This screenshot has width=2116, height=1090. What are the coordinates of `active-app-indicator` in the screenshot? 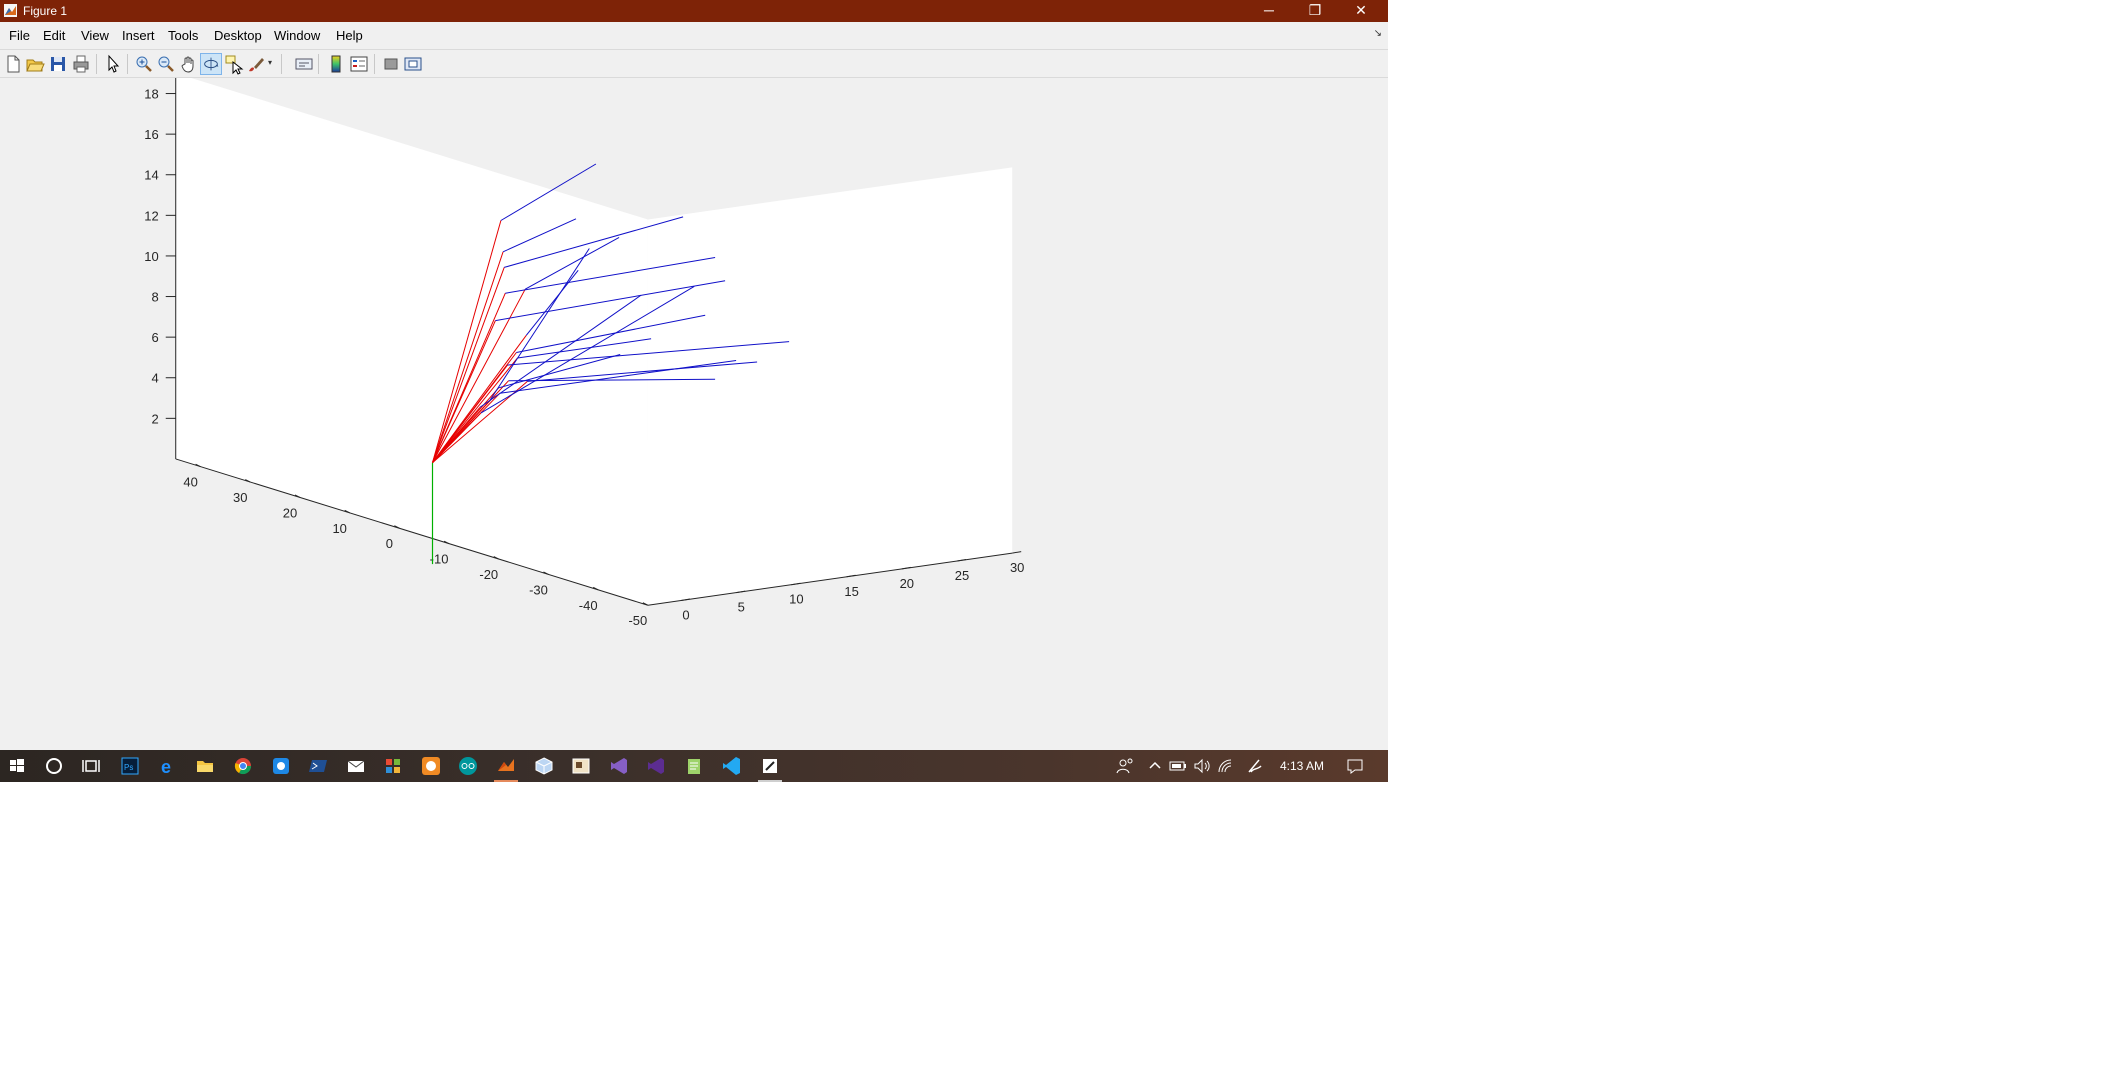 It's located at (506, 781).